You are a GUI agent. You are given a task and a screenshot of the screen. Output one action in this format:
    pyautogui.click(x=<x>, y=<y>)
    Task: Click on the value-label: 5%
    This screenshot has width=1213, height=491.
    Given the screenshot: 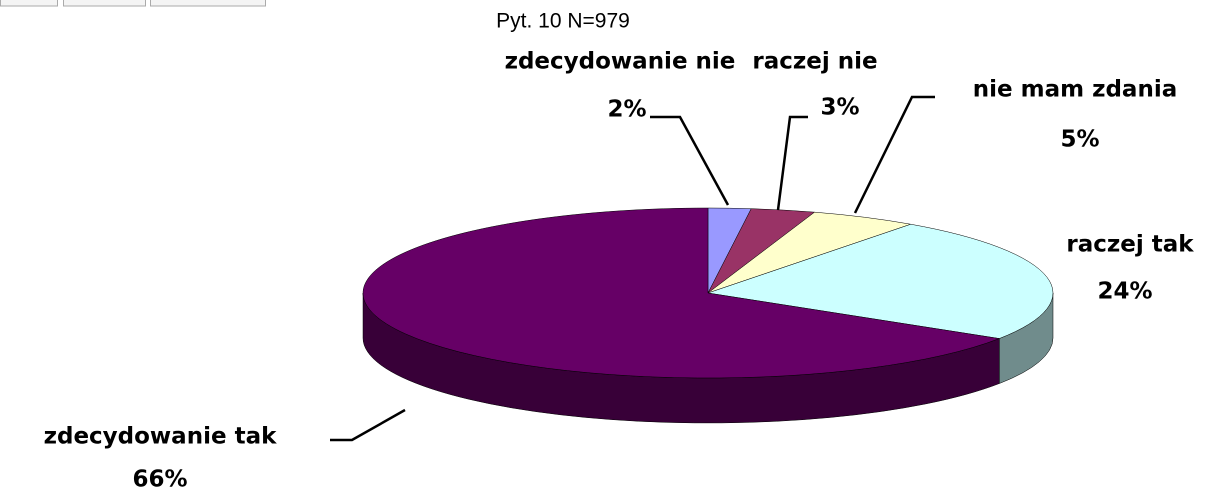 What is the action you would take?
    pyautogui.click(x=1079, y=140)
    